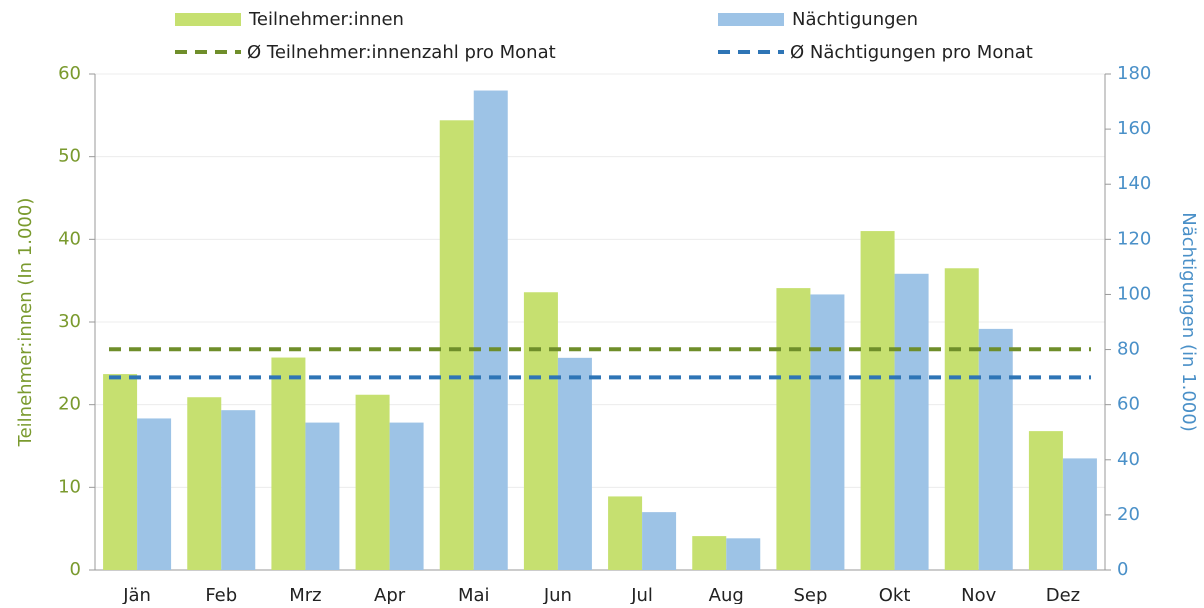  I want to click on x-tick-label: Dez, so click(1063, 594).